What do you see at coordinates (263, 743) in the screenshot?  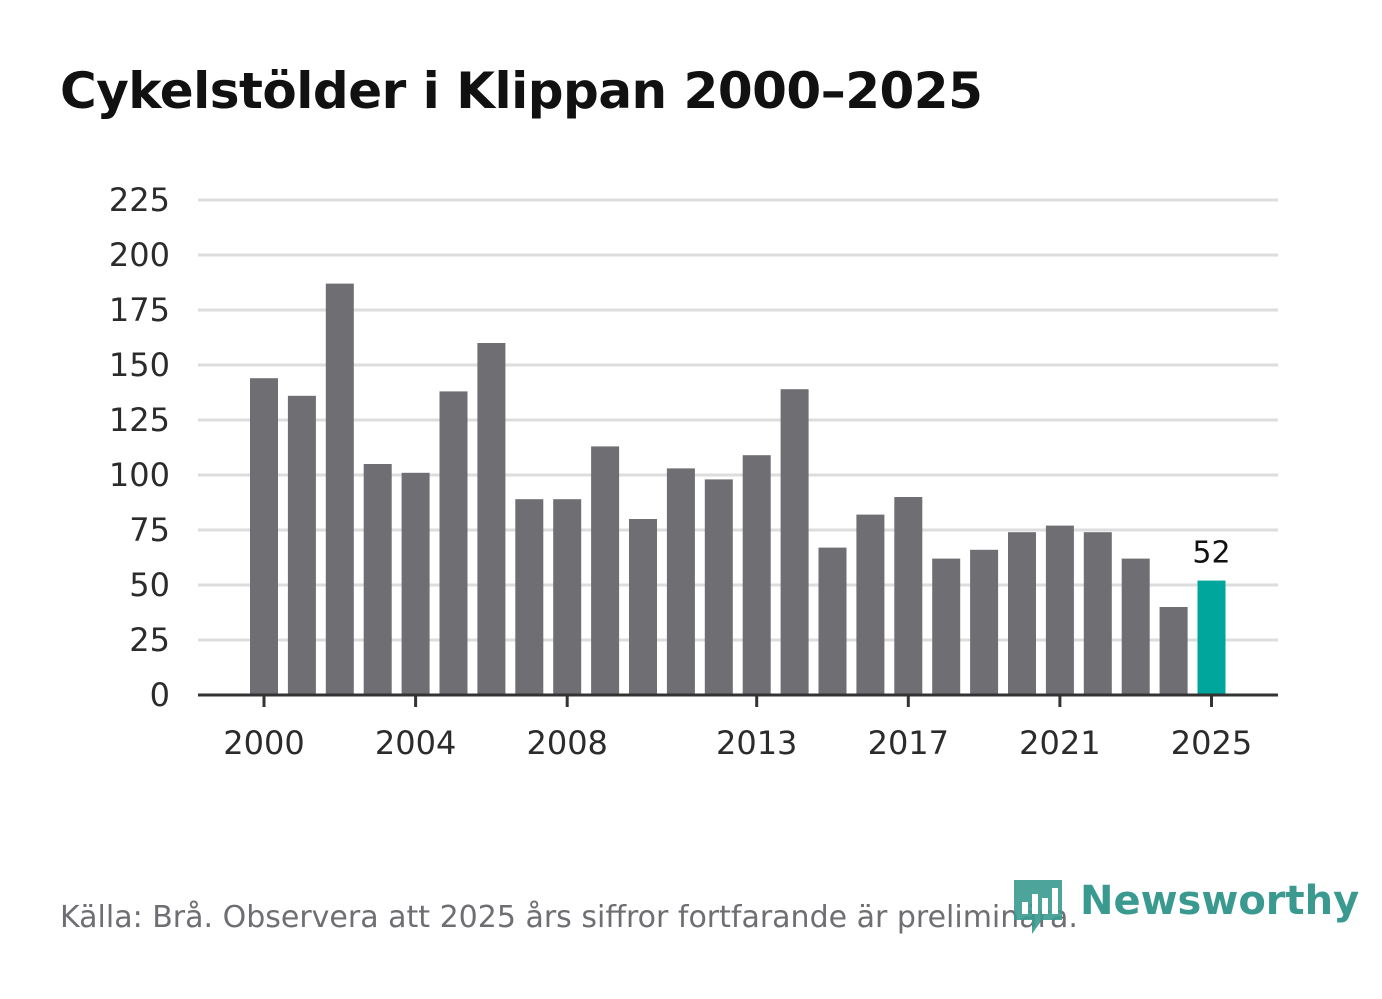 I see `x-tick-label-2000: 2000` at bounding box center [263, 743].